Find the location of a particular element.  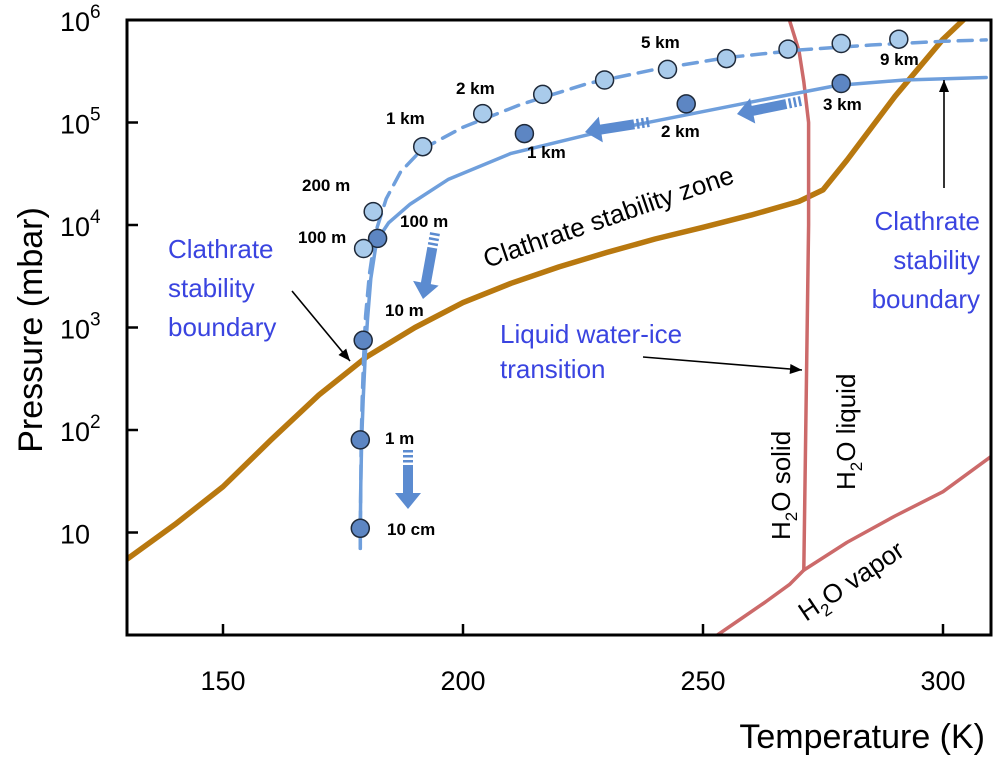

direction-arrow-shallow-body is located at coordinates (426, 272).